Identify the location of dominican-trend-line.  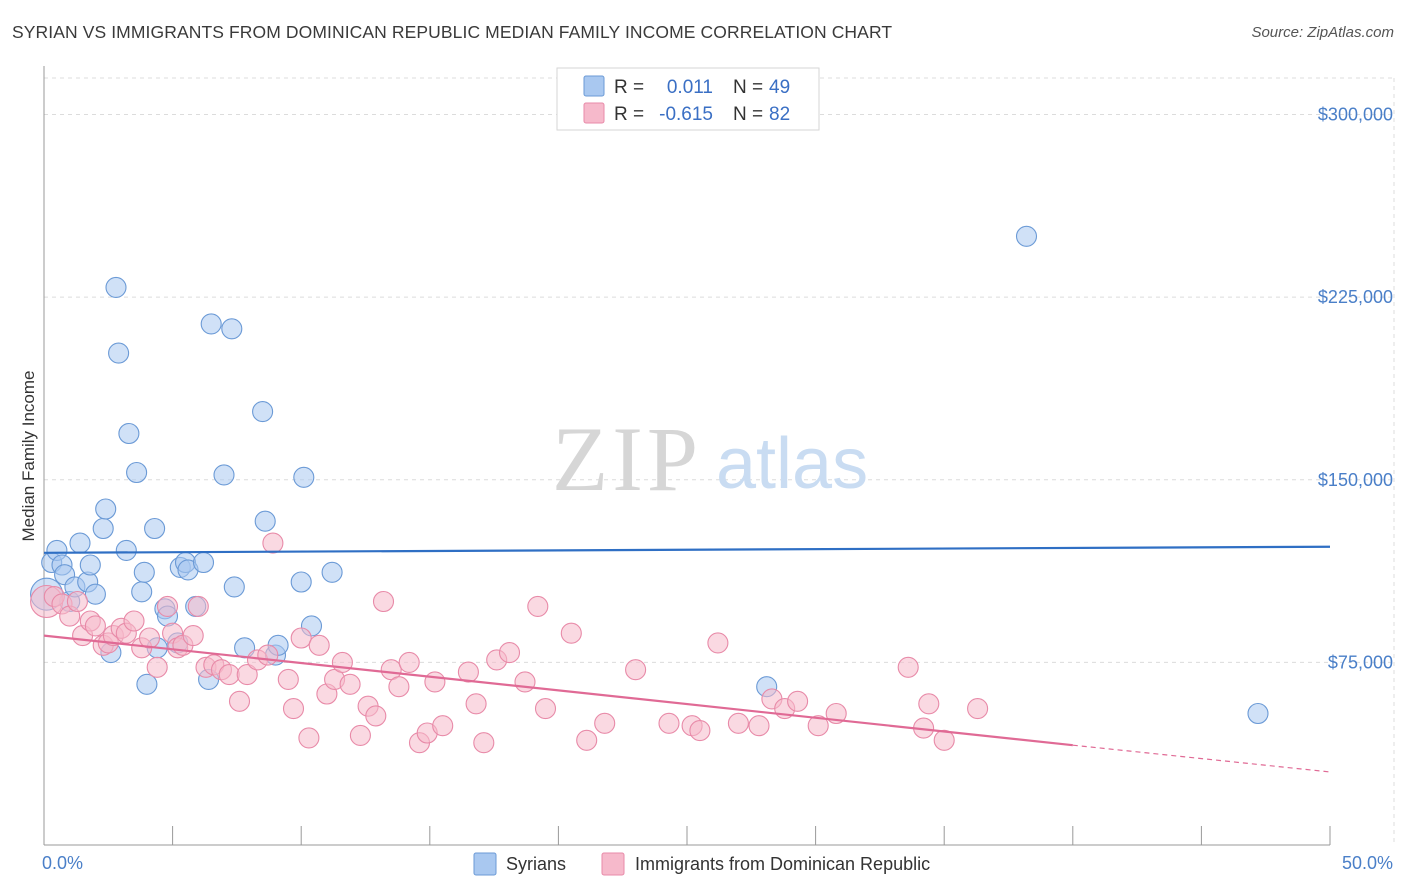
(558, 690).